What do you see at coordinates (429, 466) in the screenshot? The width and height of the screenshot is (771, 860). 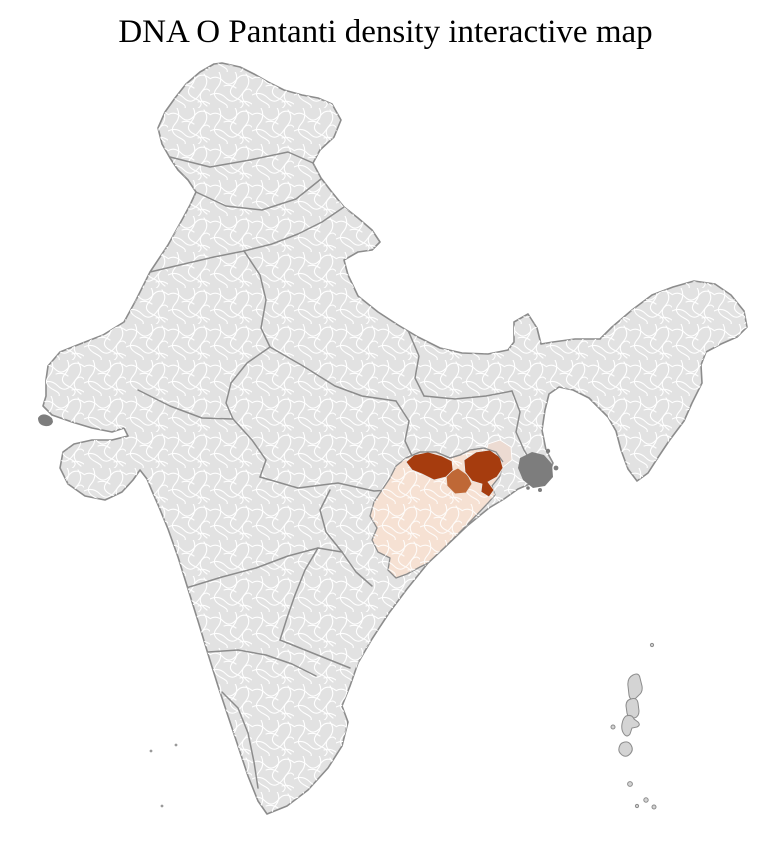 I see `high-density-district-west` at bounding box center [429, 466].